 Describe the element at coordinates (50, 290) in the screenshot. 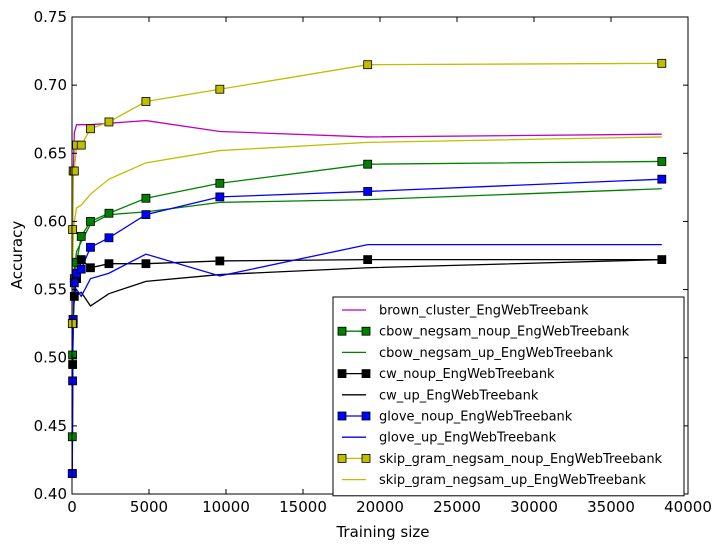

I see `y-tick-label: 0.55` at that location.